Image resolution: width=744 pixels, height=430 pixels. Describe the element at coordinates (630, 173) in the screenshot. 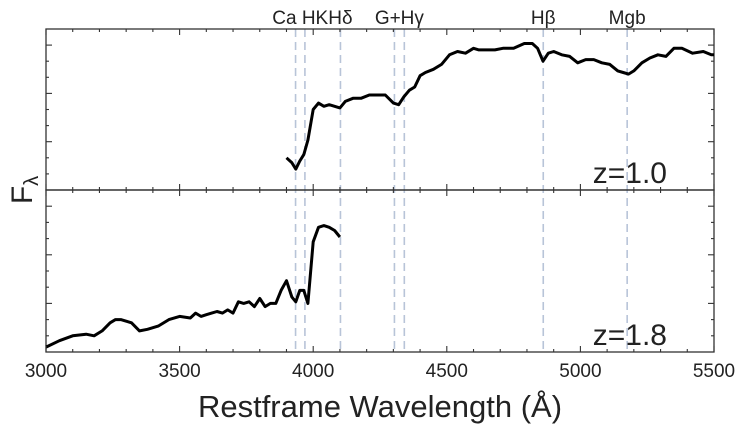

I see `top-redshift-label: z=1.0` at that location.